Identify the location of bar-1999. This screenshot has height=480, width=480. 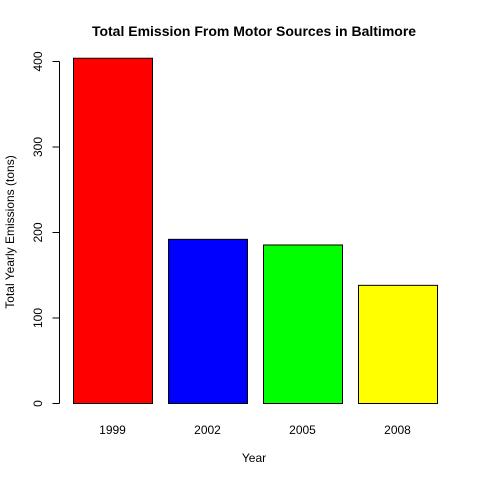
(113, 230).